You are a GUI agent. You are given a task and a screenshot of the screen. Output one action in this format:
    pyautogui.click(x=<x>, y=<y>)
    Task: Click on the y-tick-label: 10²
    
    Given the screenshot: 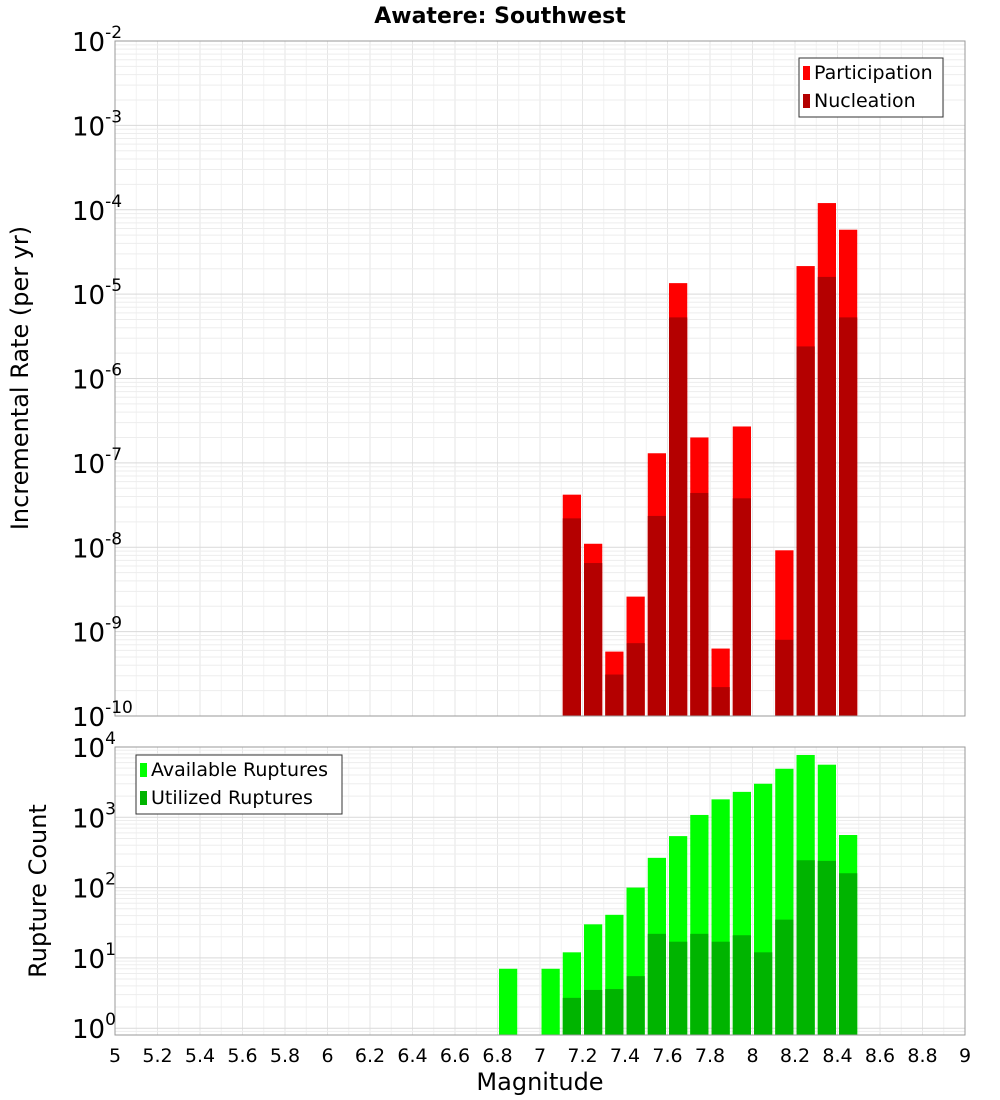 What is the action you would take?
    pyautogui.click(x=94, y=887)
    